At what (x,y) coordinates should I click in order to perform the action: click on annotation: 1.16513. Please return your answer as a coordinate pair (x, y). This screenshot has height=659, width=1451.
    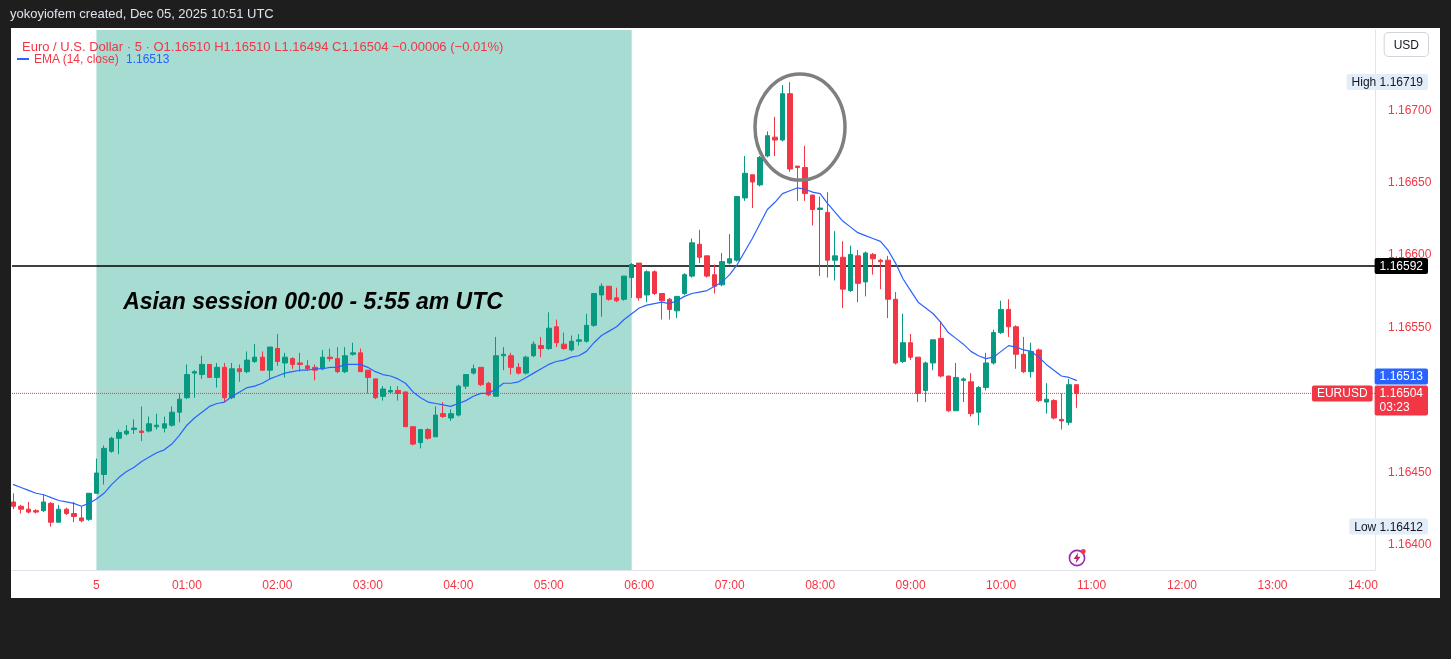
    Looking at the image, I should click on (148, 59).